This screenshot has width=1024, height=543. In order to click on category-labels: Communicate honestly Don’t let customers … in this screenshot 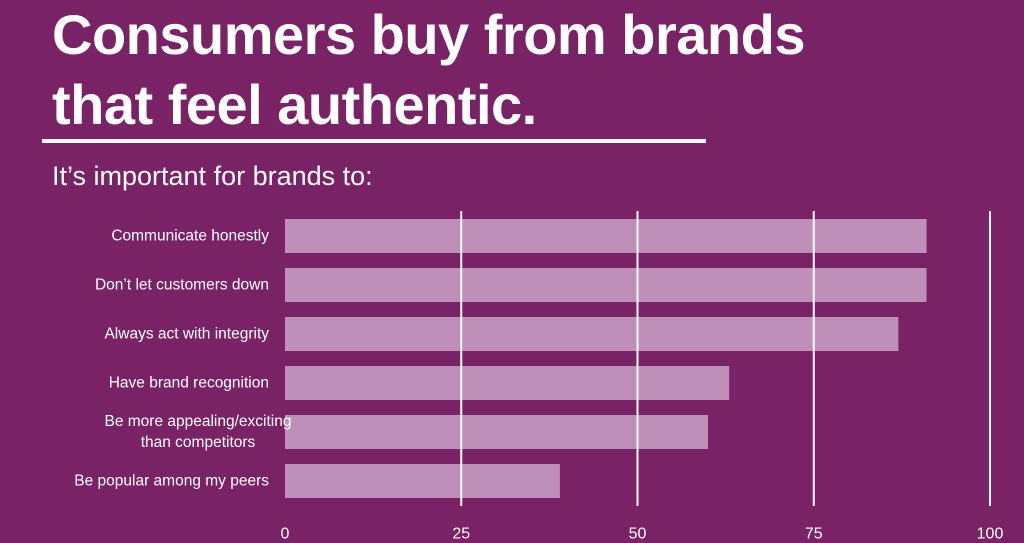, I will do `click(182, 359)`.